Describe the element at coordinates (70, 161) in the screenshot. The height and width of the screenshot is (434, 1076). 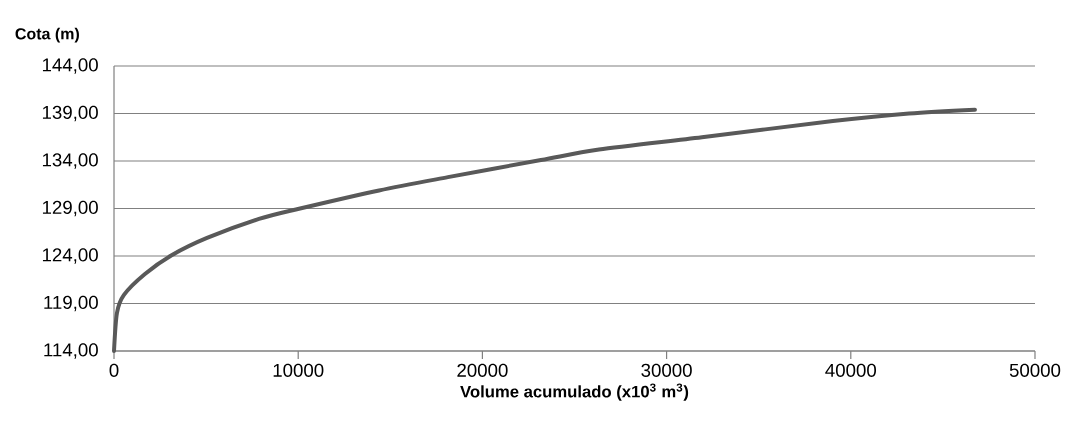
I see `y-tick-label: 134,00` at that location.